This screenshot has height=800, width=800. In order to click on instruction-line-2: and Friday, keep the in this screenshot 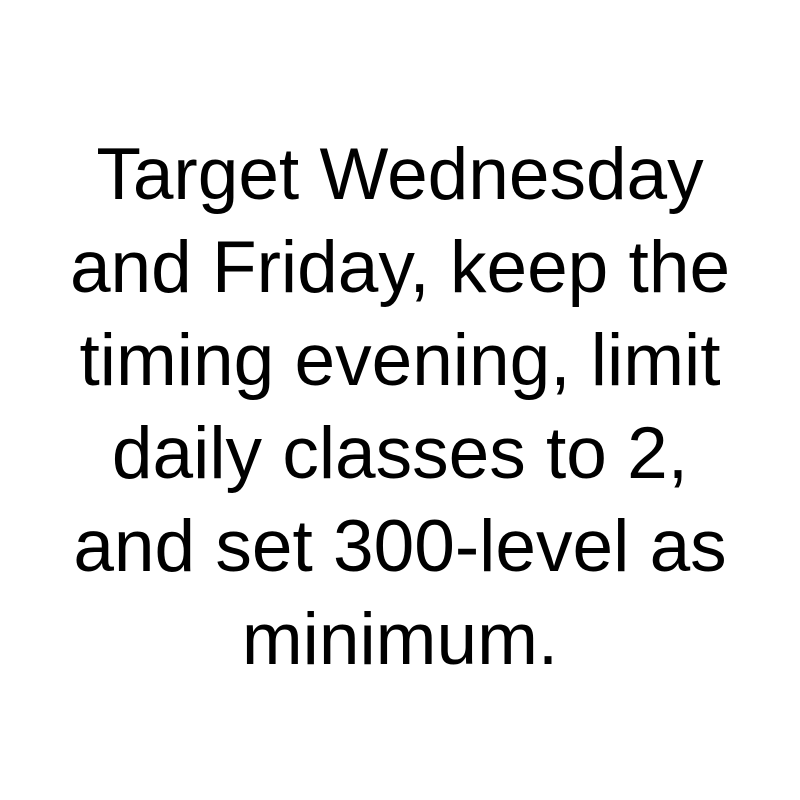, I will do `click(400, 267)`.